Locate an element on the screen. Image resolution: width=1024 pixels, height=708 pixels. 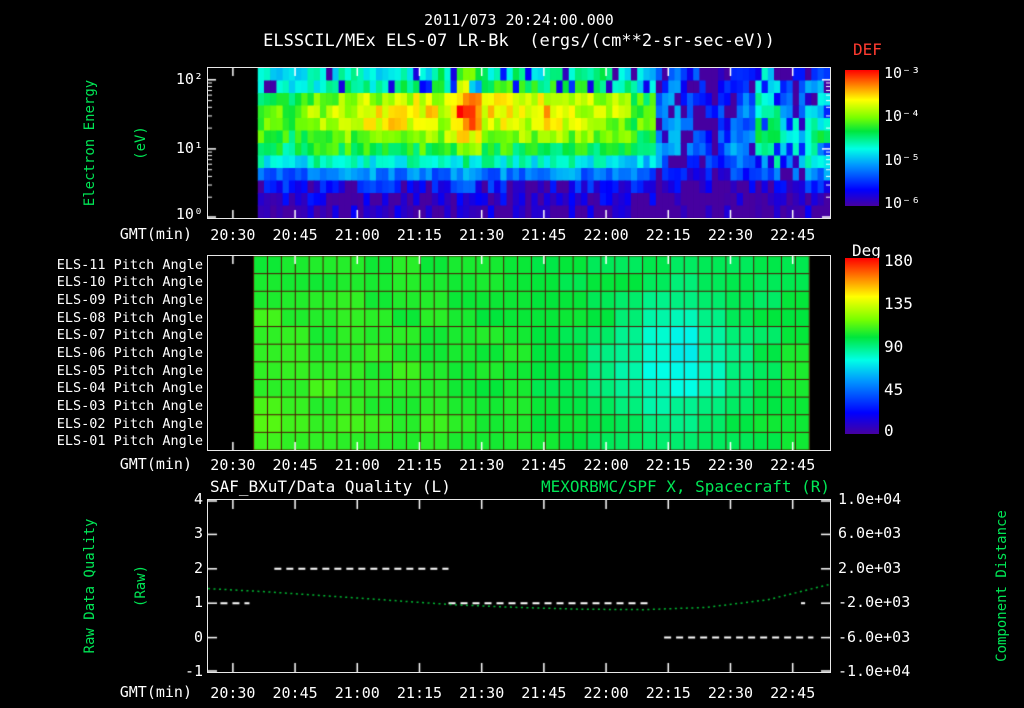
pitch-row-label: ELS-04 Pitch Angle is located at coordinates (129, 388).